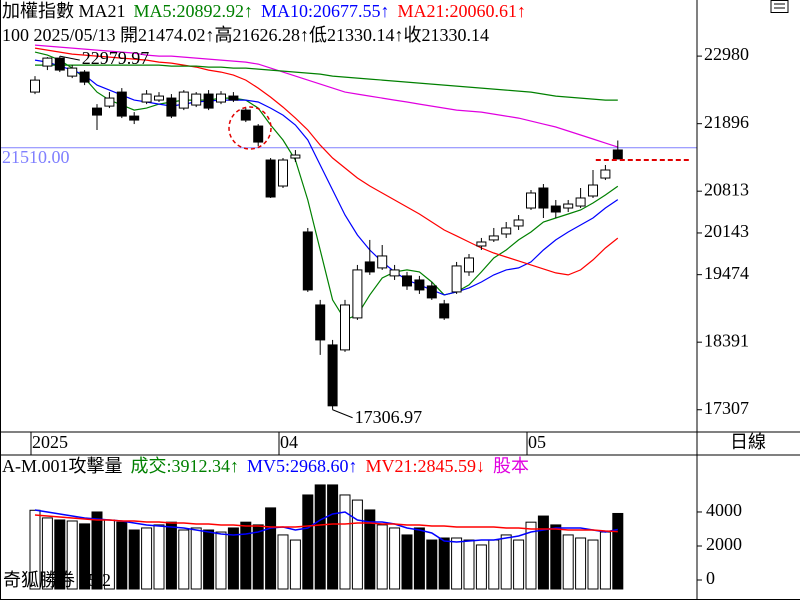 This screenshot has width=800, height=600. What do you see at coordinates (537, 442) in the screenshot?
I see `x-tick-label: 05` at bounding box center [537, 442].